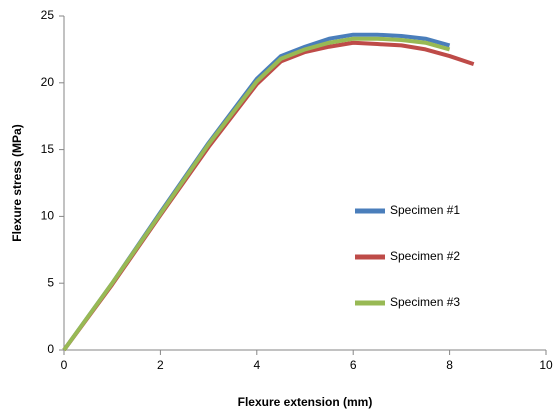 This screenshot has height=413, width=557. I want to click on legend-label: Specimen #1, so click(425, 210).